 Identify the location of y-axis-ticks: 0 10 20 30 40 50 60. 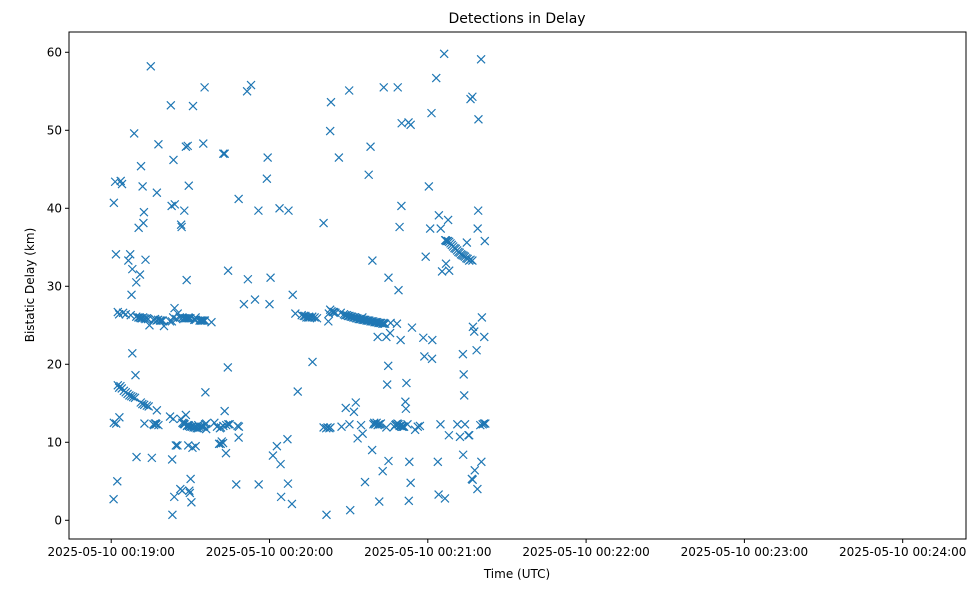
(58, 286).